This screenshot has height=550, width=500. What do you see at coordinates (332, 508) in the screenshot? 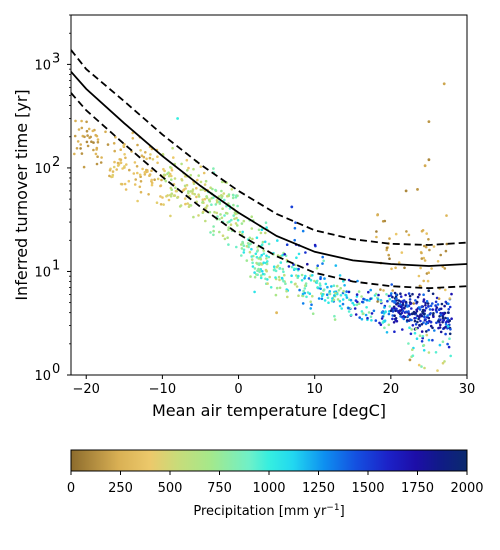
I see `colorbar-label-exponent: −1` at bounding box center [332, 508].